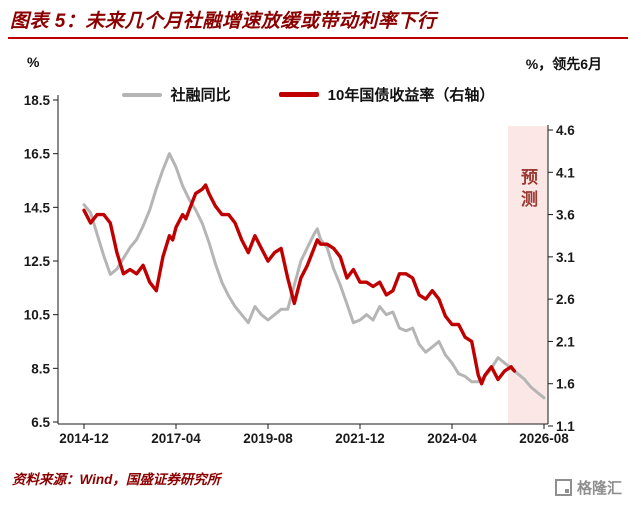 The height and width of the screenshot is (509, 636). What do you see at coordinates (565, 384) in the screenshot?
I see `right-tick-label: 1.6` at bounding box center [565, 384].